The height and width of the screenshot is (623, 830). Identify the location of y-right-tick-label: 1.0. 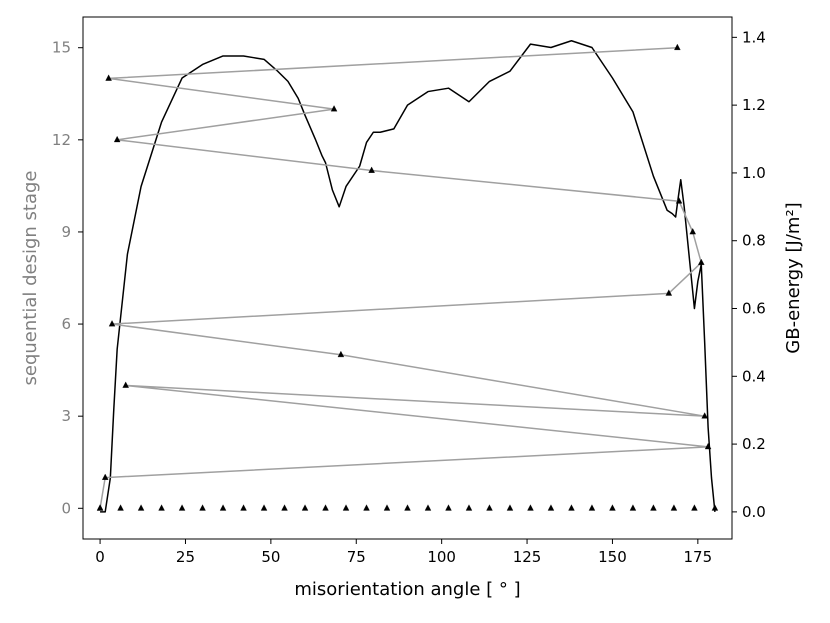
(754, 173).